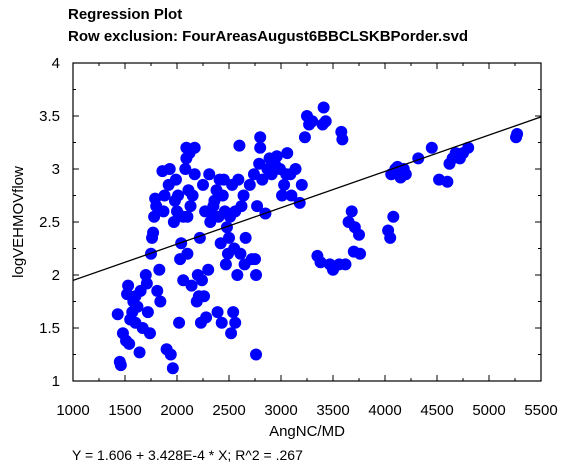 This screenshot has width=576, height=470. I want to click on y-tick-label: 3.5, so click(49, 116).